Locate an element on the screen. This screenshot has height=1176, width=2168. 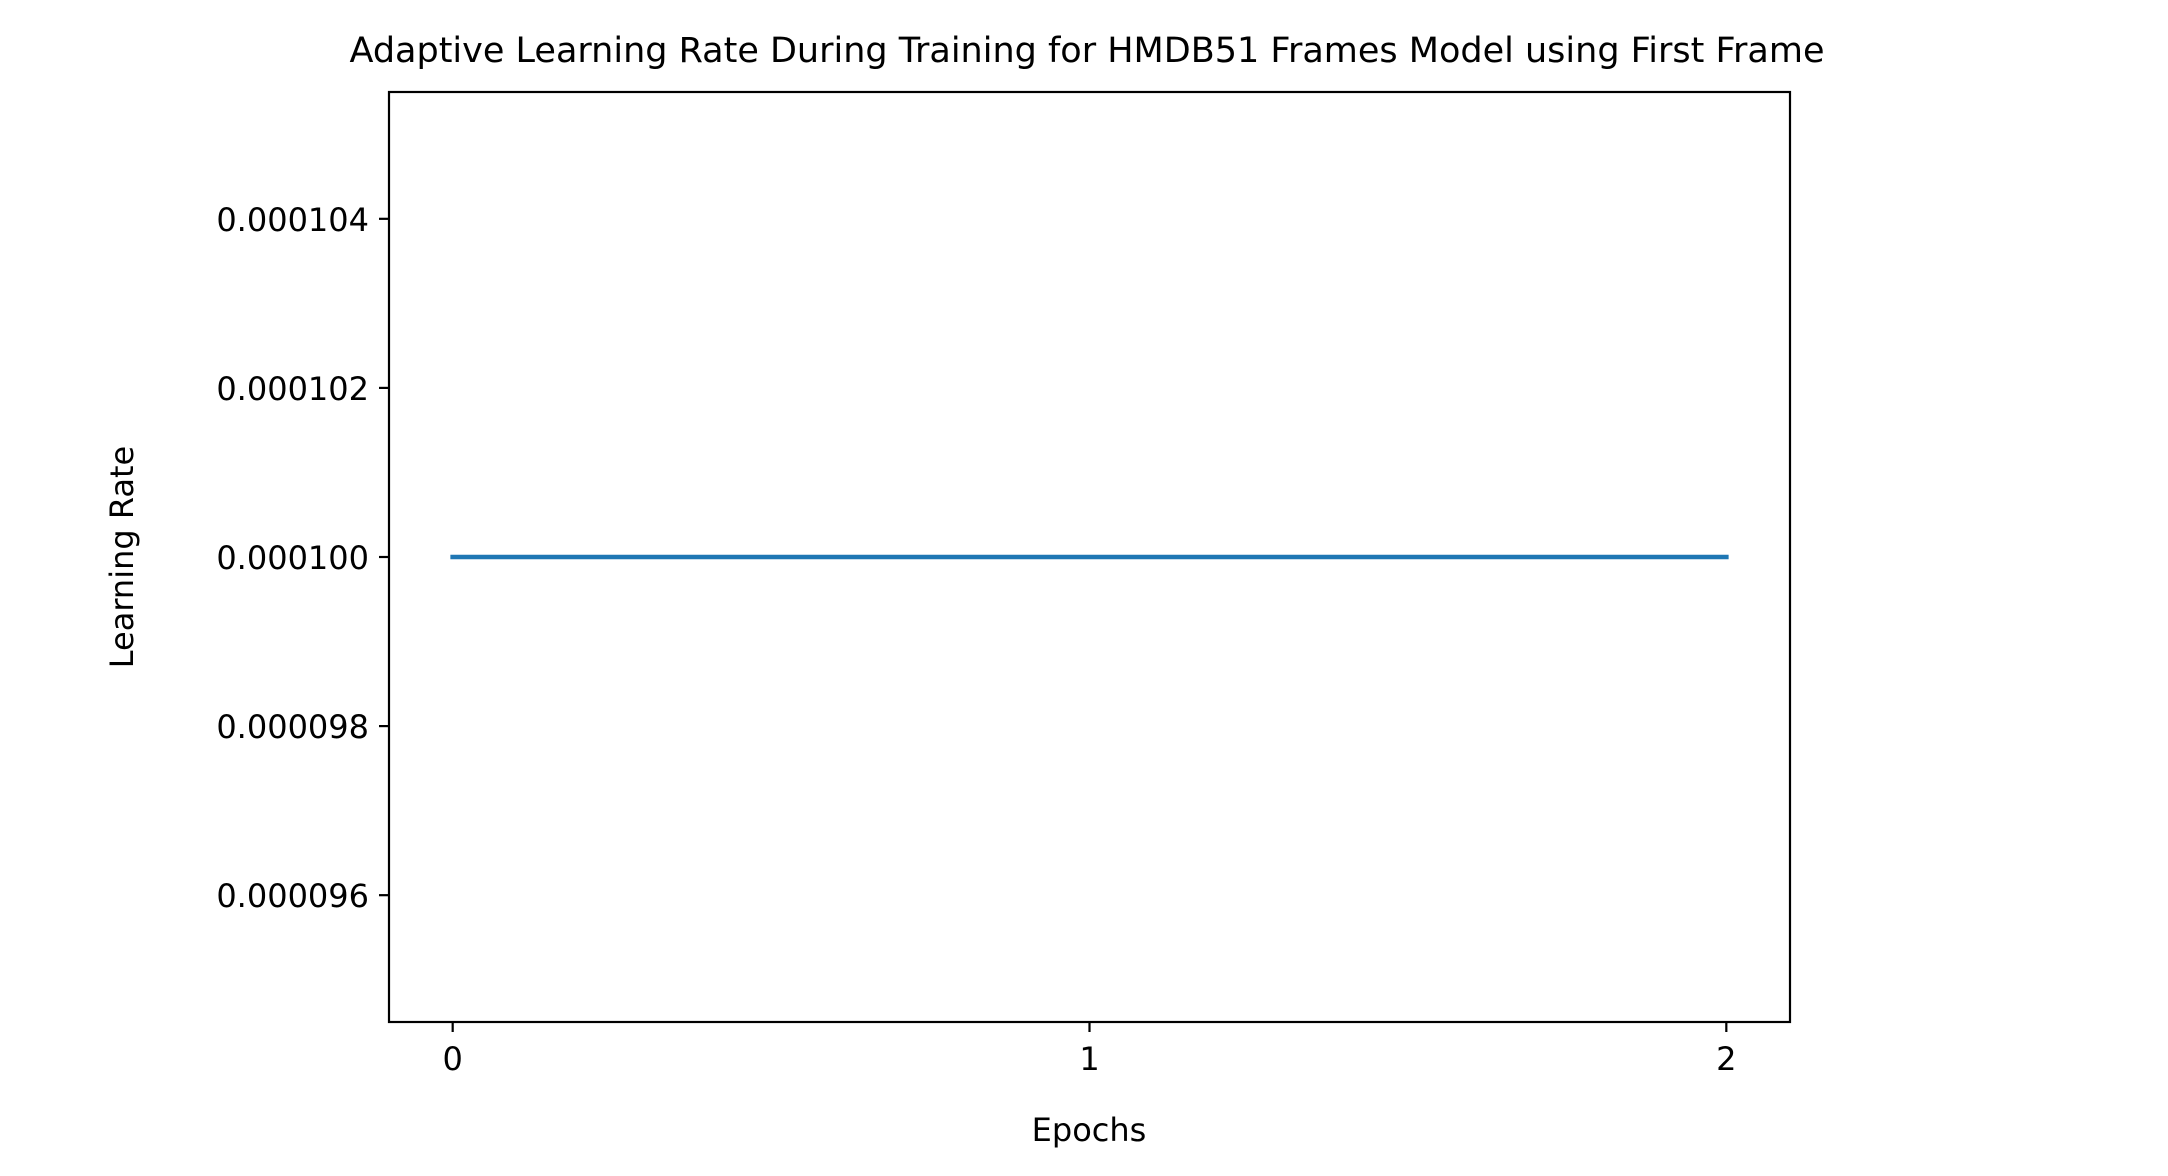
x-tick-label: 0 is located at coordinates (453, 1059).